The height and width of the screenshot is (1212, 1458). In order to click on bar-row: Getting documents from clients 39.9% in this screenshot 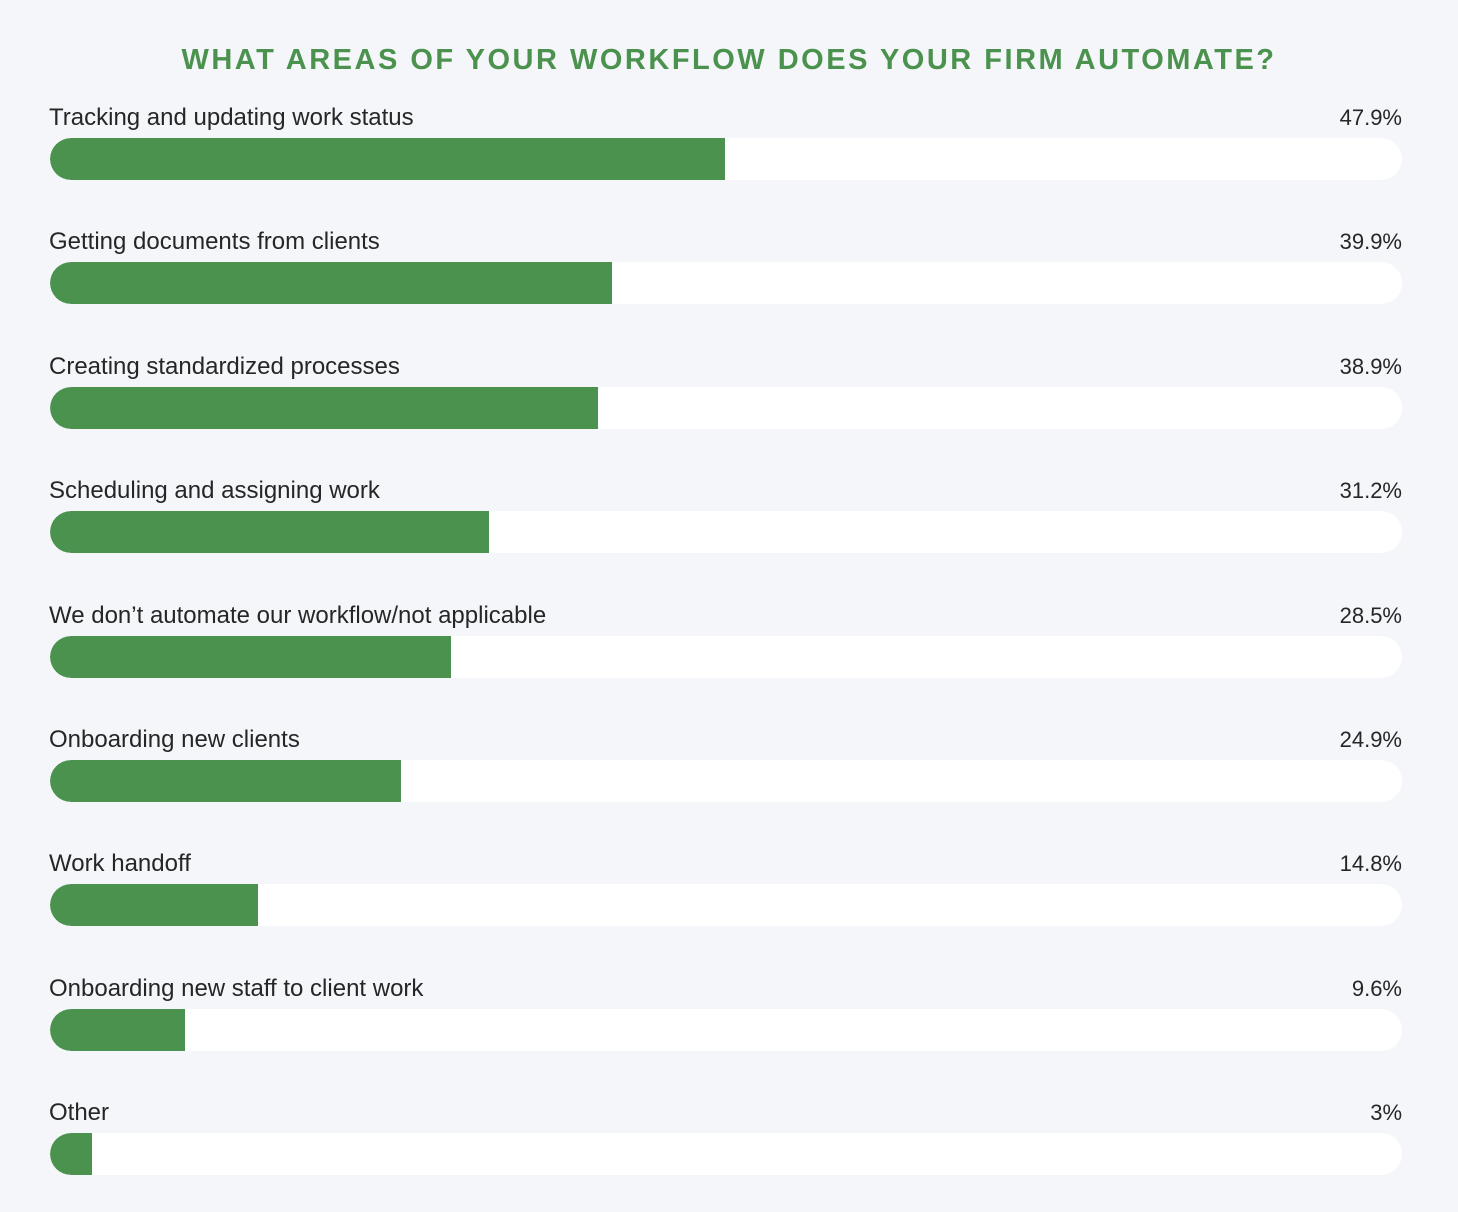, I will do `click(725, 275)`.